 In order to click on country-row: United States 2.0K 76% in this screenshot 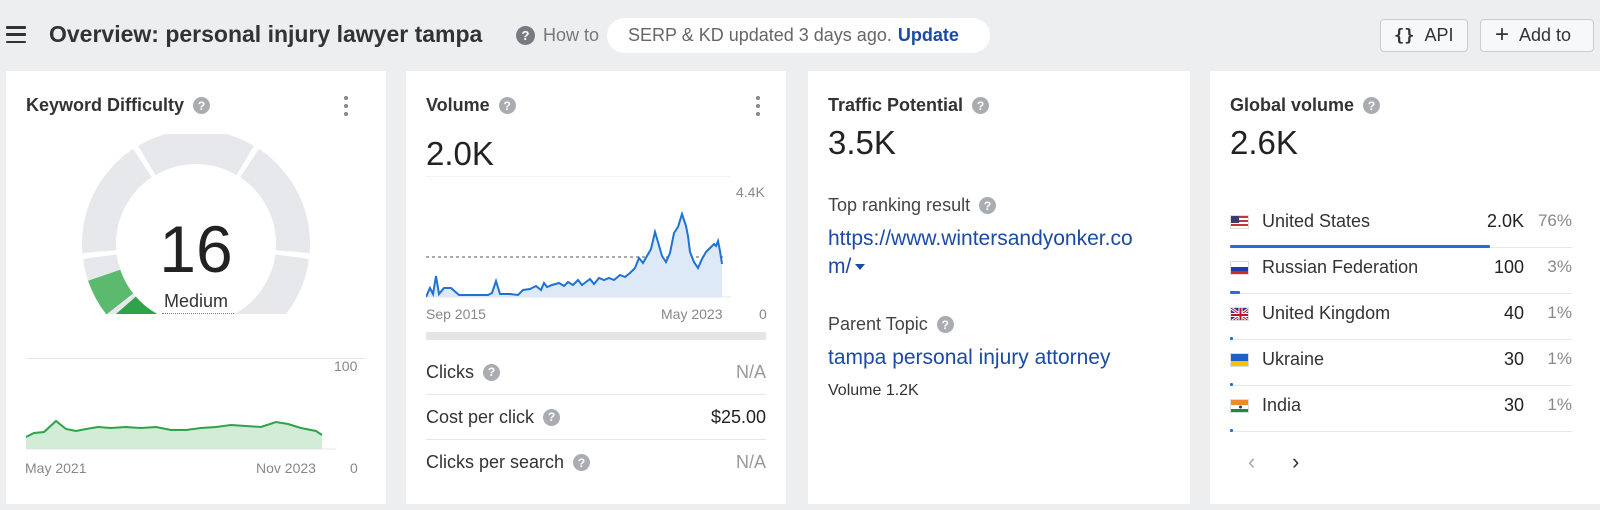, I will do `click(1401, 225)`.